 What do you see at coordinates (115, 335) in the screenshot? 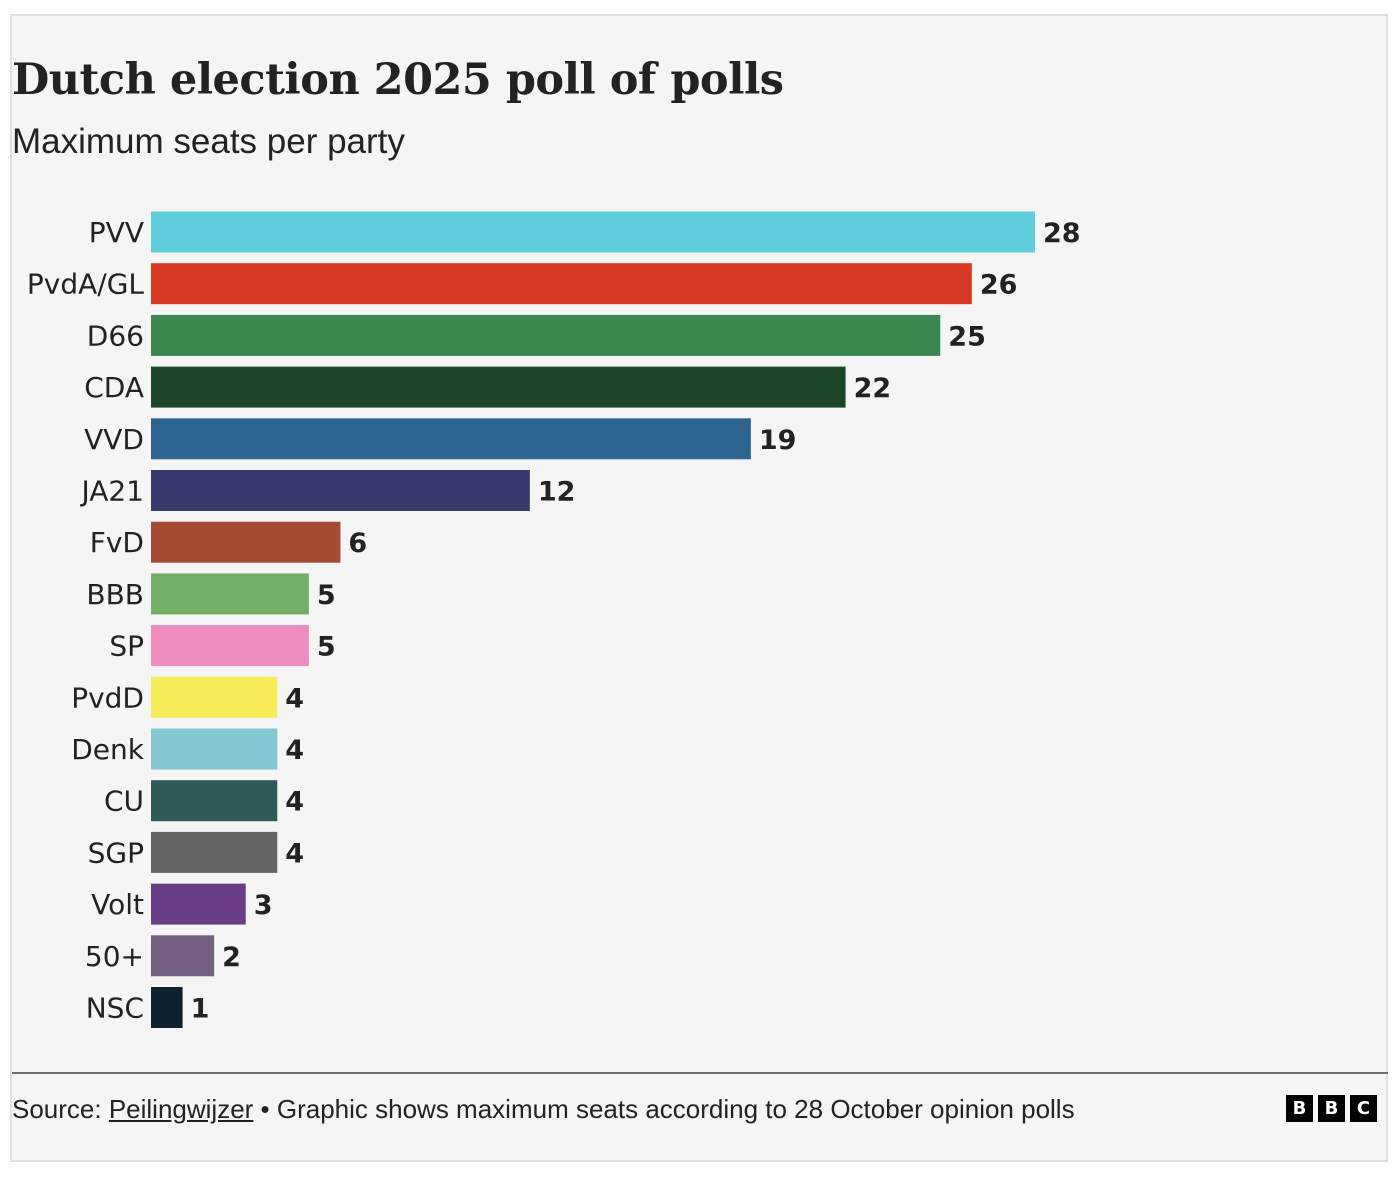
I see `category-label: D66` at bounding box center [115, 335].